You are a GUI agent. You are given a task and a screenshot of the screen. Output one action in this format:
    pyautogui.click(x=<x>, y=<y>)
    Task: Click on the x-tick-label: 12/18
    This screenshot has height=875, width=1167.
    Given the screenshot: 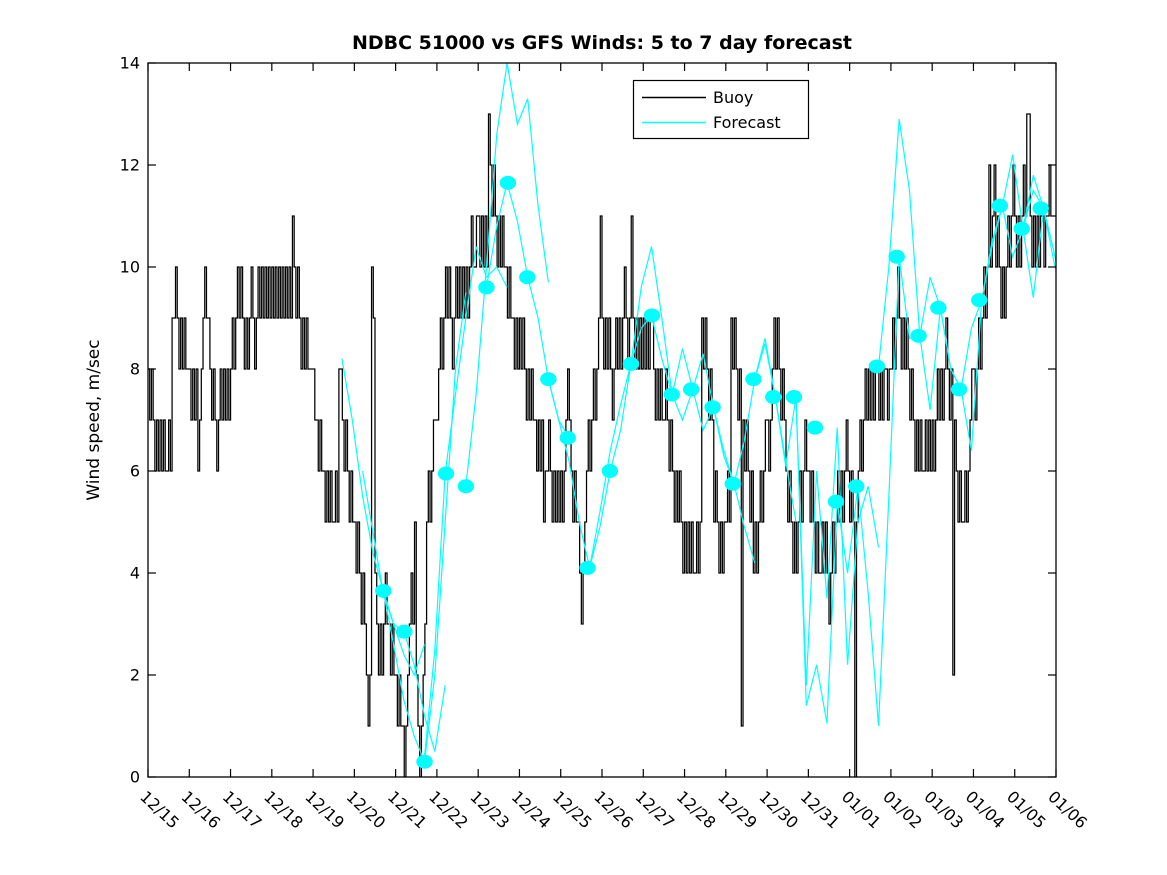 What is the action you would take?
    pyautogui.click(x=283, y=809)
    